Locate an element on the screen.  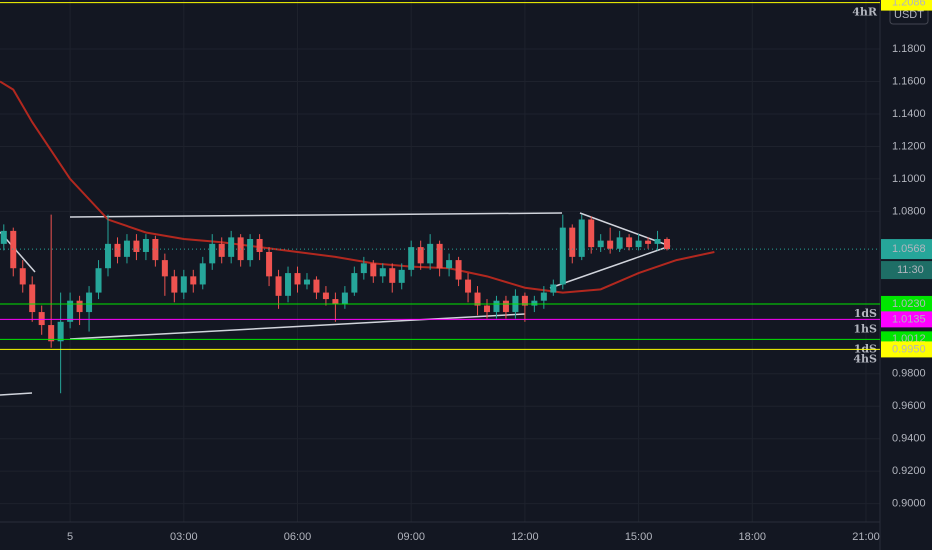
level-name: 1hS is located at coordinates (865, 328).